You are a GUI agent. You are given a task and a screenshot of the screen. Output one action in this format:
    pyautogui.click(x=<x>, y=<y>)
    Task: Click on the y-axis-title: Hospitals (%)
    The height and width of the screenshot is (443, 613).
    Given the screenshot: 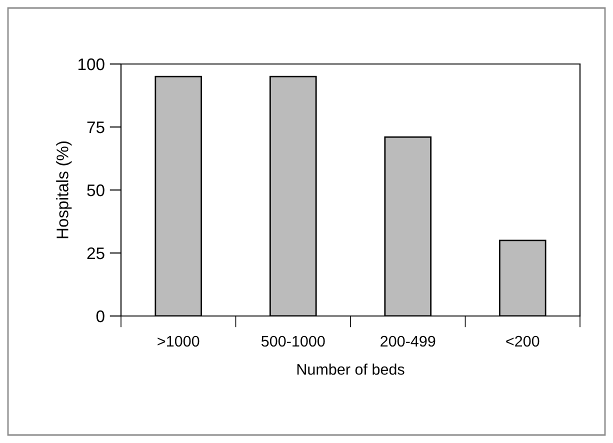 What is the action you would take?
    pyautogui.click(x=64, y=189)
    